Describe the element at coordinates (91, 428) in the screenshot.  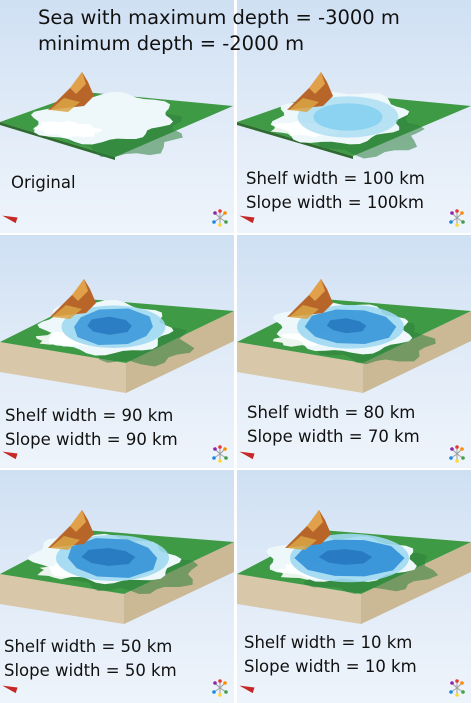
I see `panel-caption: Shelf width = 90 km Slope width = 90 km` at that location.